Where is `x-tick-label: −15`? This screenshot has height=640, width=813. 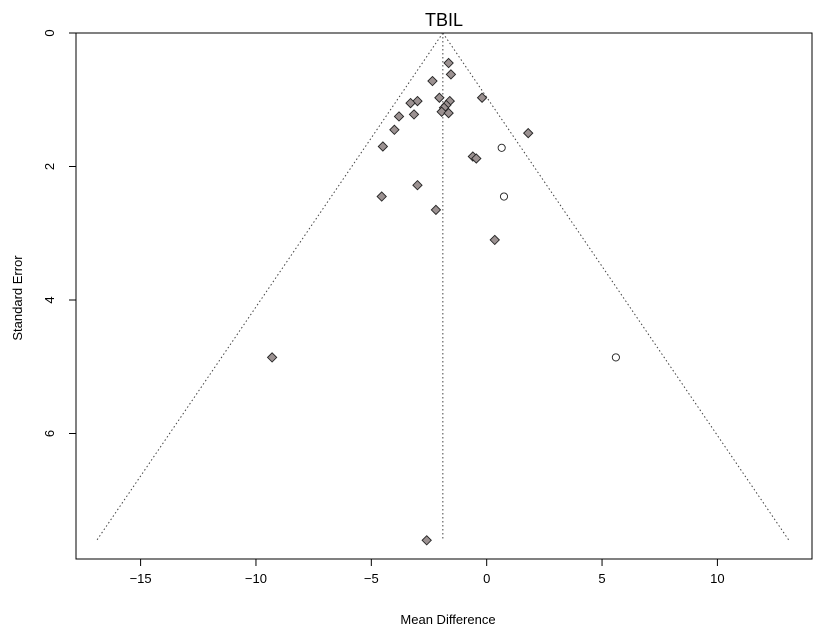 x-tick-label: −15 is located at coordinates (141, 578).